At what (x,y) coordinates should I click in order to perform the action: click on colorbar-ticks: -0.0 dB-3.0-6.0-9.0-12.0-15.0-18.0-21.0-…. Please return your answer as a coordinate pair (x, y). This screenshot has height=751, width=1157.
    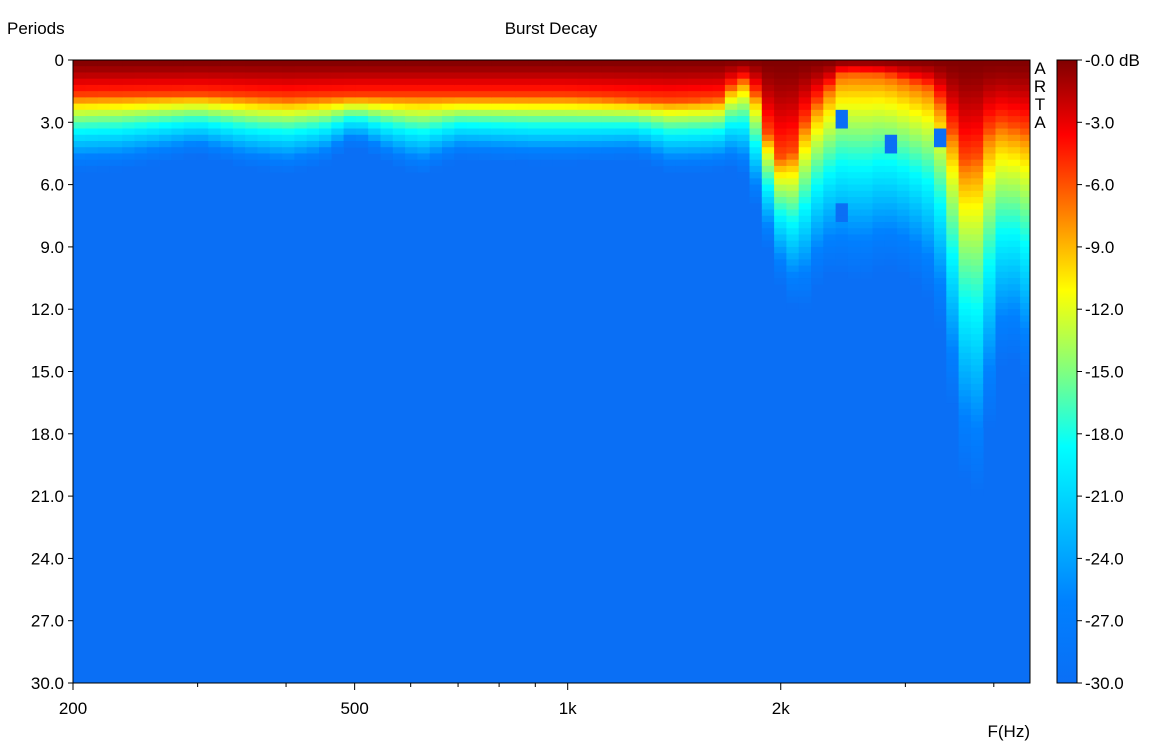
    Looking at the image, I should click on (1108, 372).